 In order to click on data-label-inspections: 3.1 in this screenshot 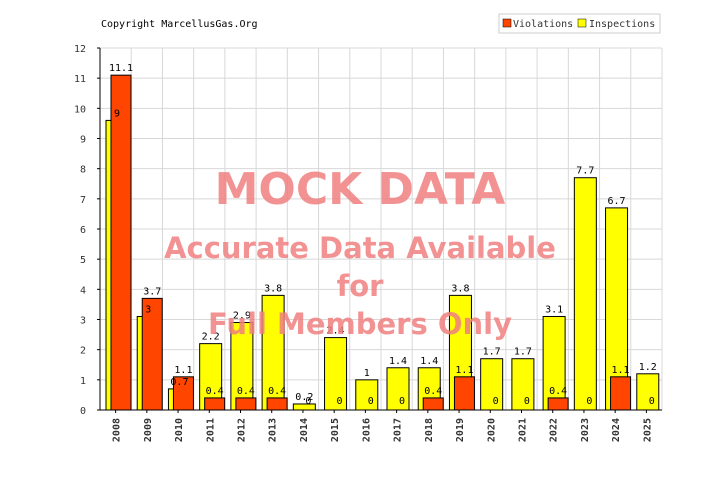, I will do `click(554, 309)`.